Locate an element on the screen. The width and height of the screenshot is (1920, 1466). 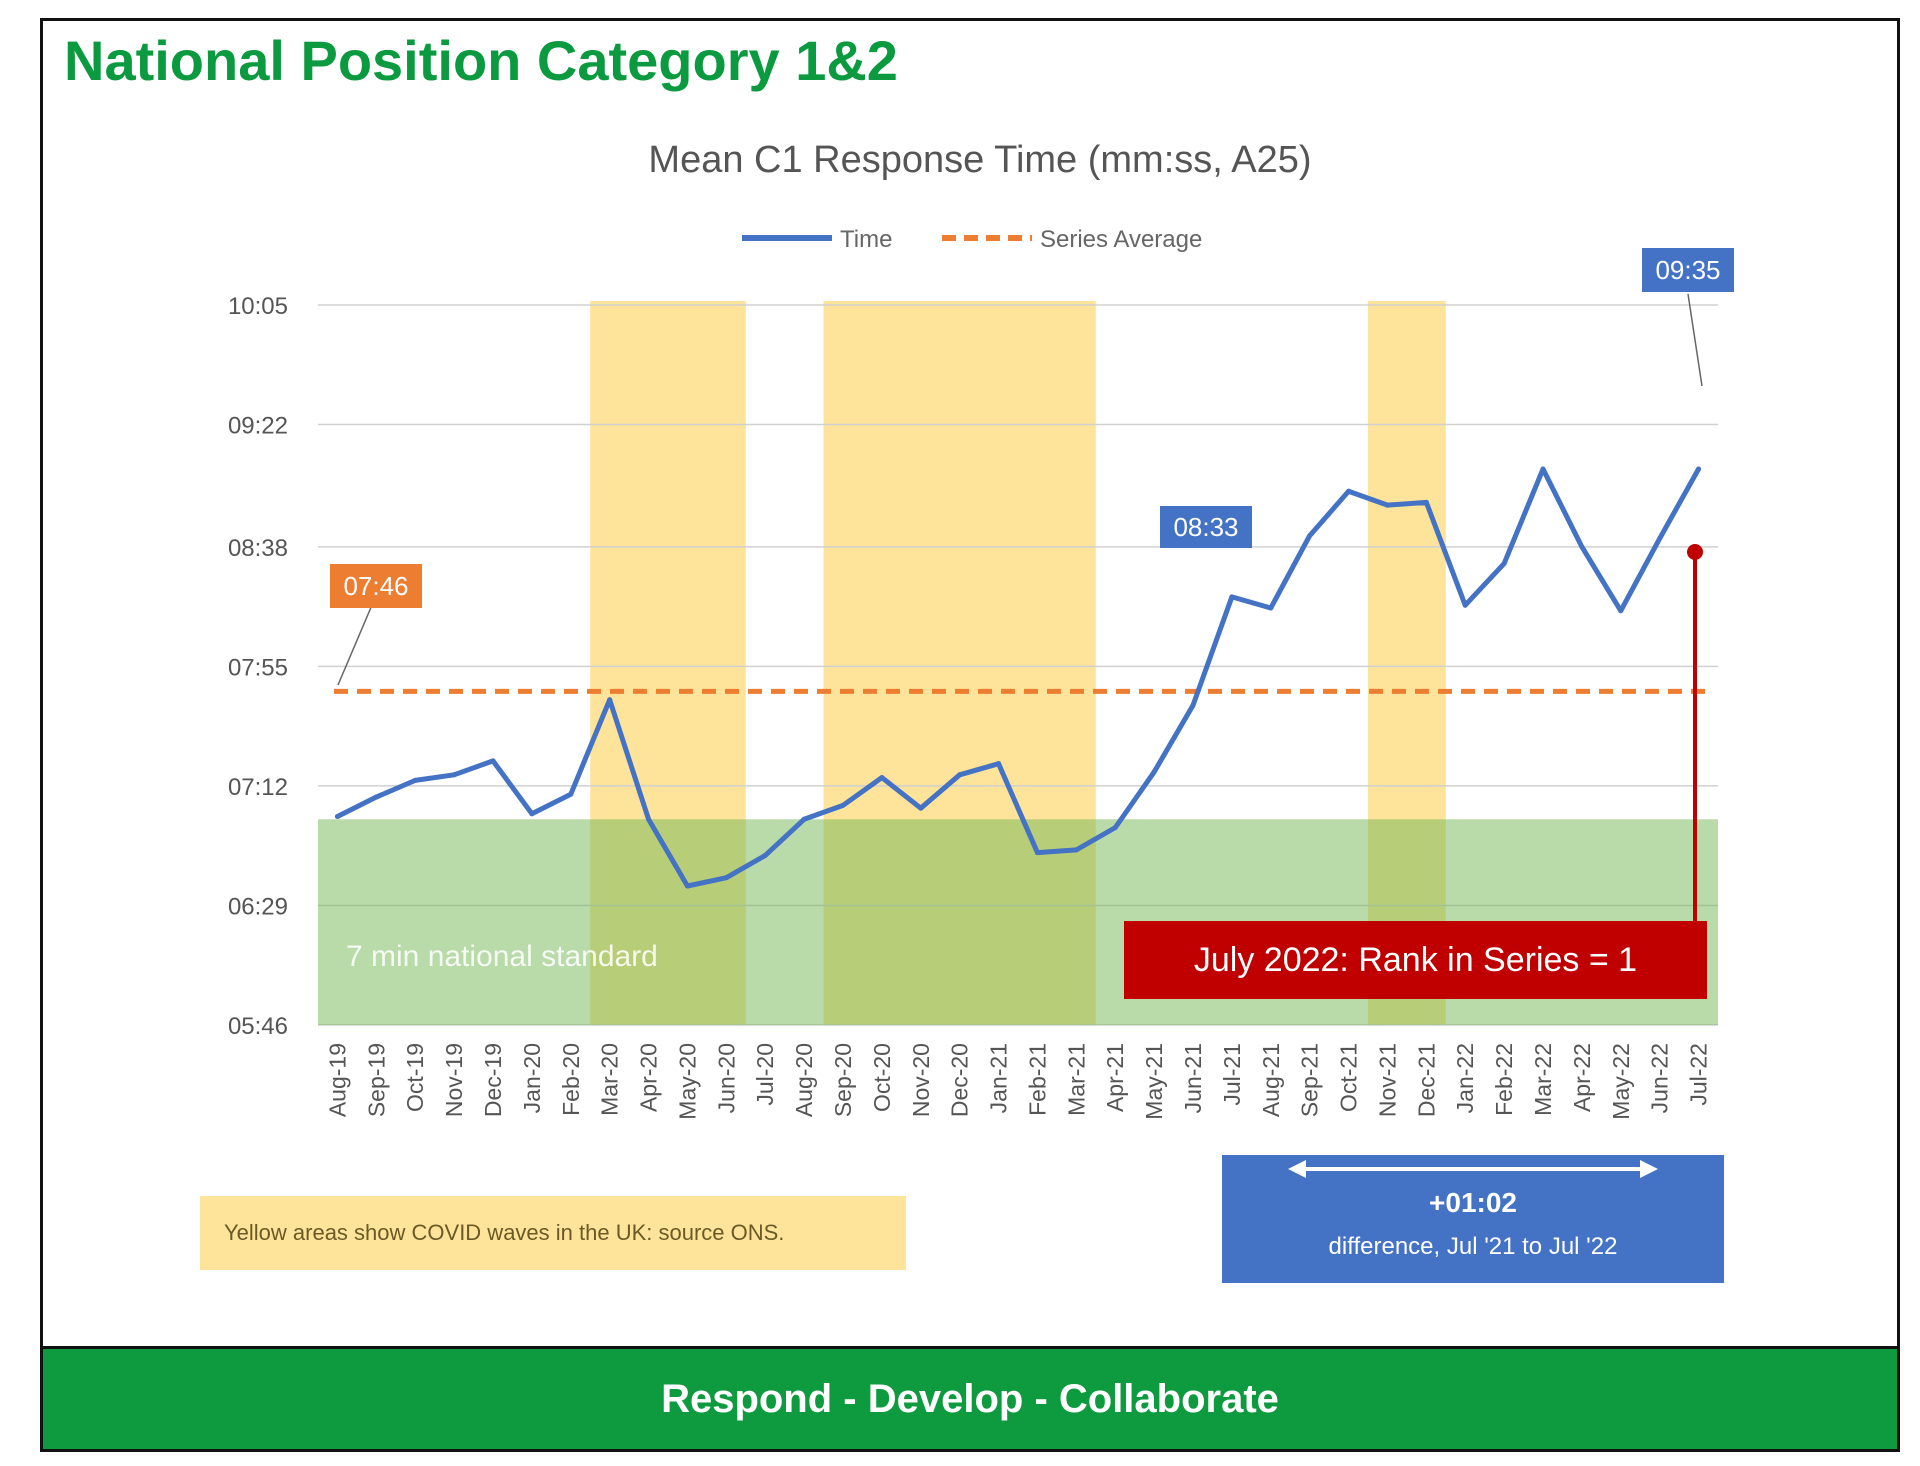
x-tick-label: Oct-21 is located at coordinates (1349, 1077).